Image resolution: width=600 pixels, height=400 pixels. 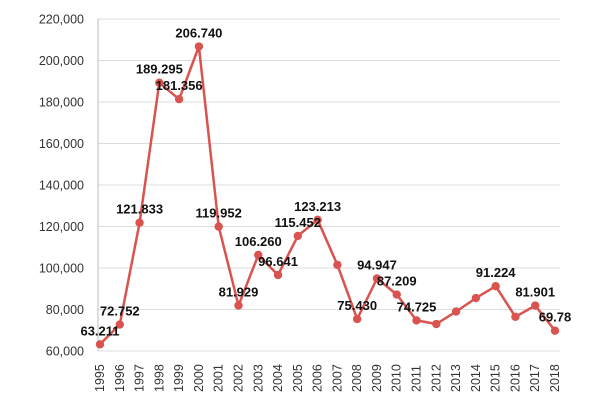 What do you see at coordinates (61, 61) in the screenshot?
I see `y-tick-label: 200,000` at bounding box center [61, 61].